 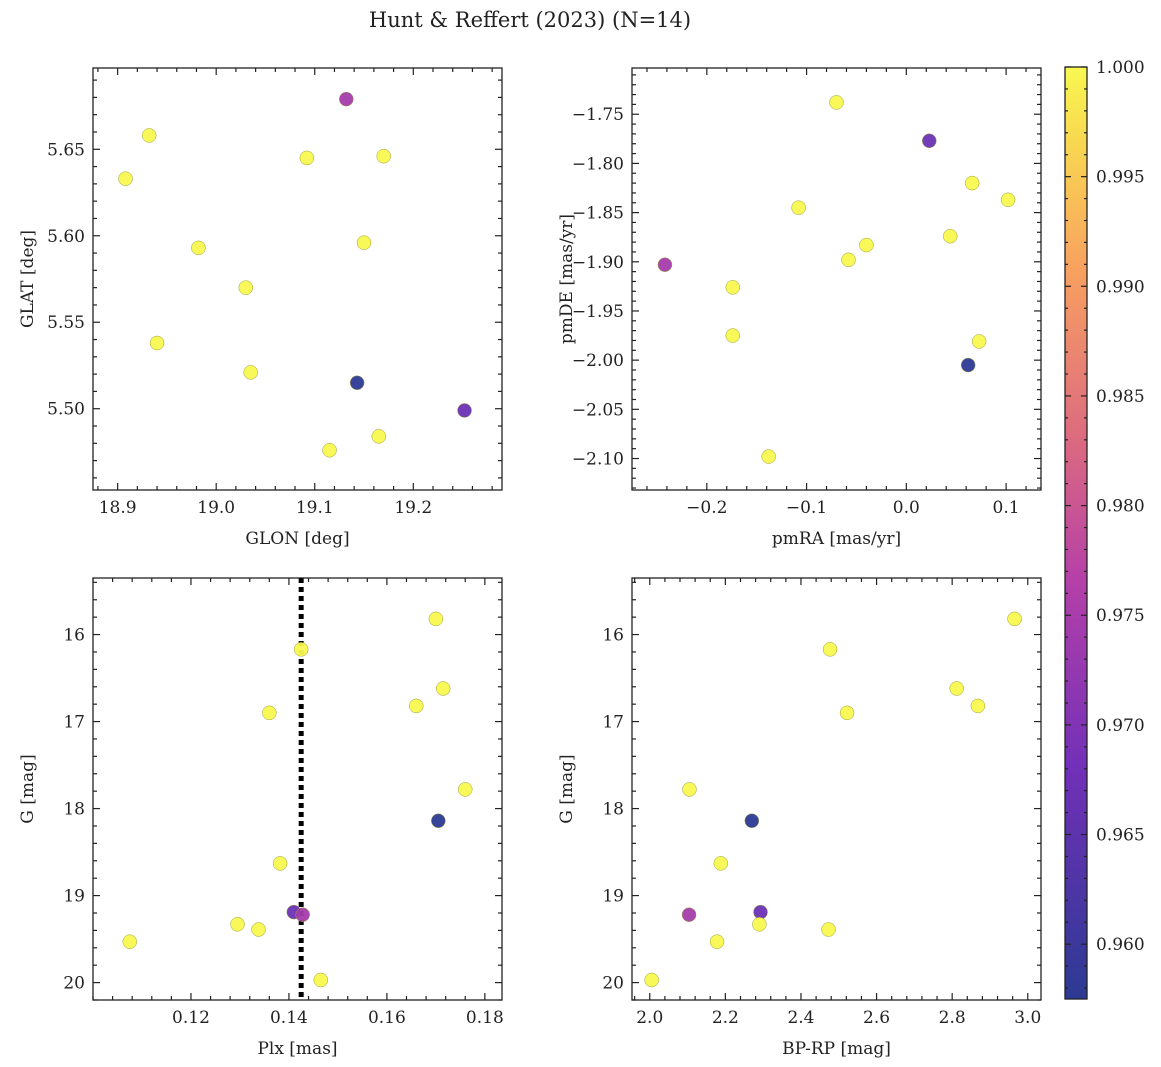 I want to click on y-tick-label: 5.60, so click(x=66, y=237).